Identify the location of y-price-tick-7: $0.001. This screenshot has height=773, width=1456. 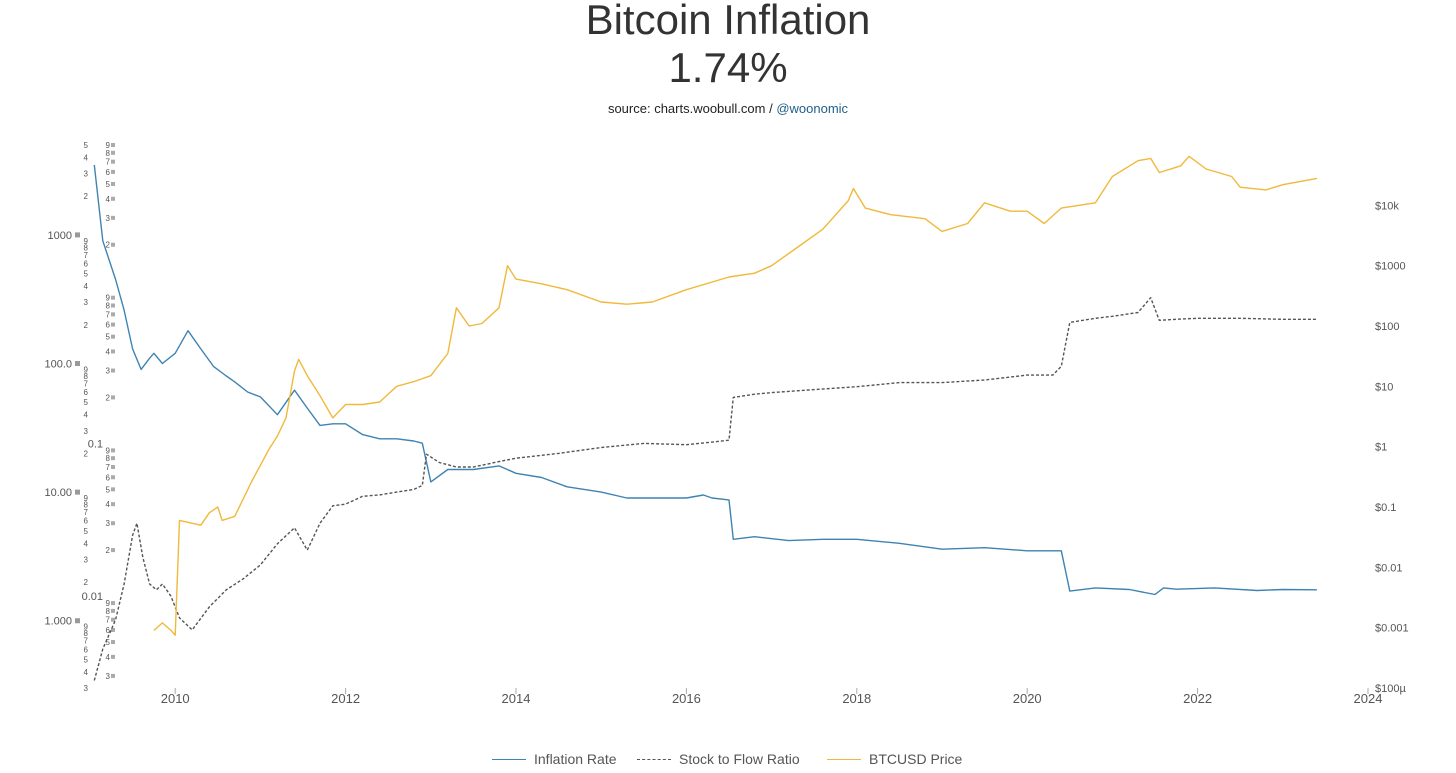
(1392, 629).